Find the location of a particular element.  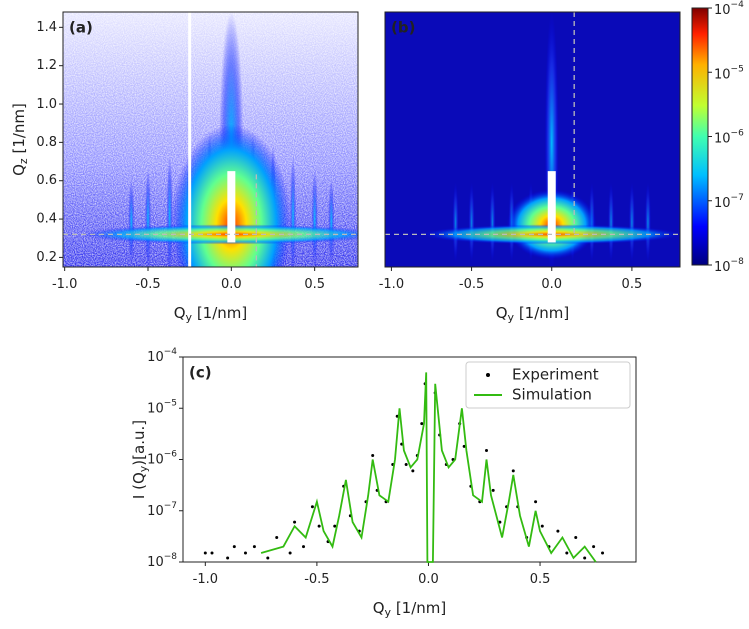

y-tick-label: 1.2 is located at coordinates (46, 65).